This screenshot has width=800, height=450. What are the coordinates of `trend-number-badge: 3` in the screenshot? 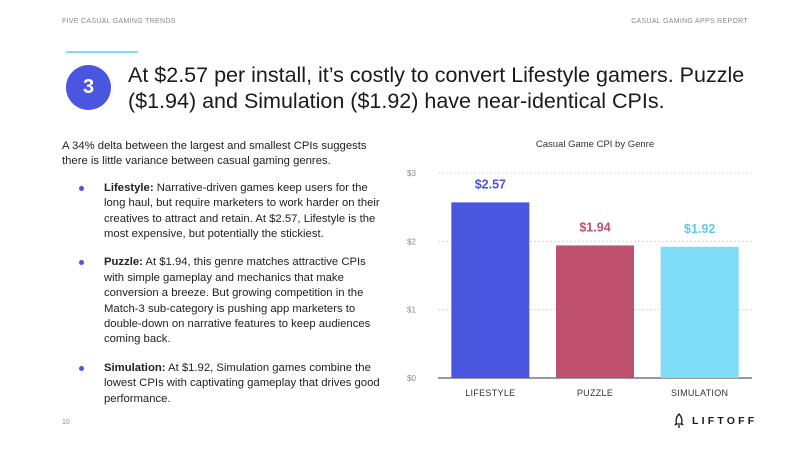 It's located at (88, 87).